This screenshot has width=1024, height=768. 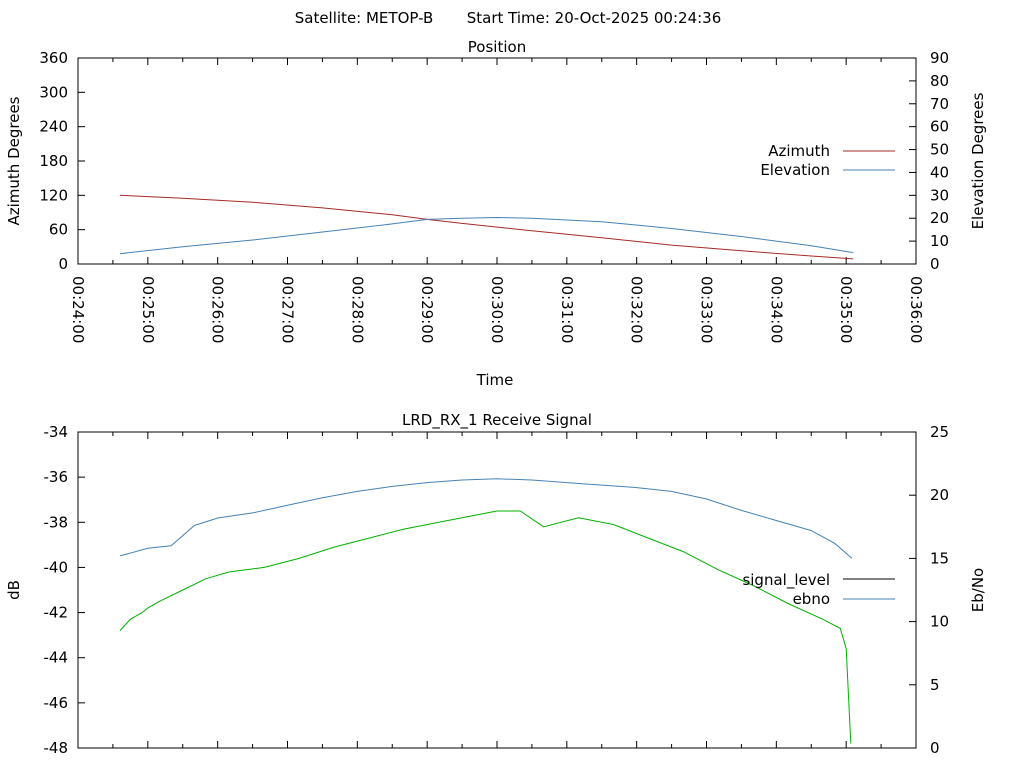 What do you see at coordinates (56, 522) in the screenshot?
I see `receive-signal-y-tick-label: -38` at bounding box center [56, 522].